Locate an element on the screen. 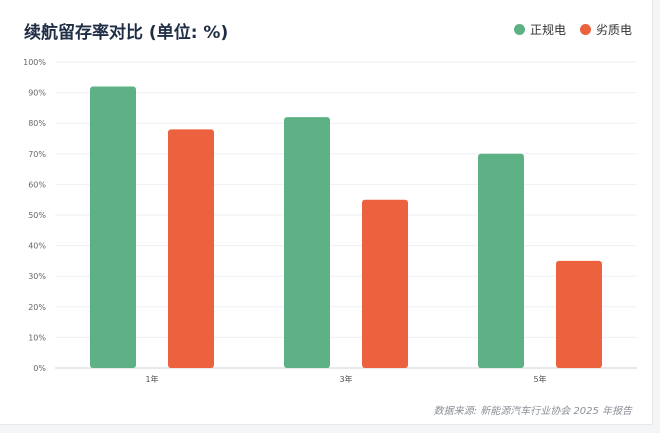 This screenshot has width=660, height=433. legend-swatch-inferior is located at coordinates (585, 29).